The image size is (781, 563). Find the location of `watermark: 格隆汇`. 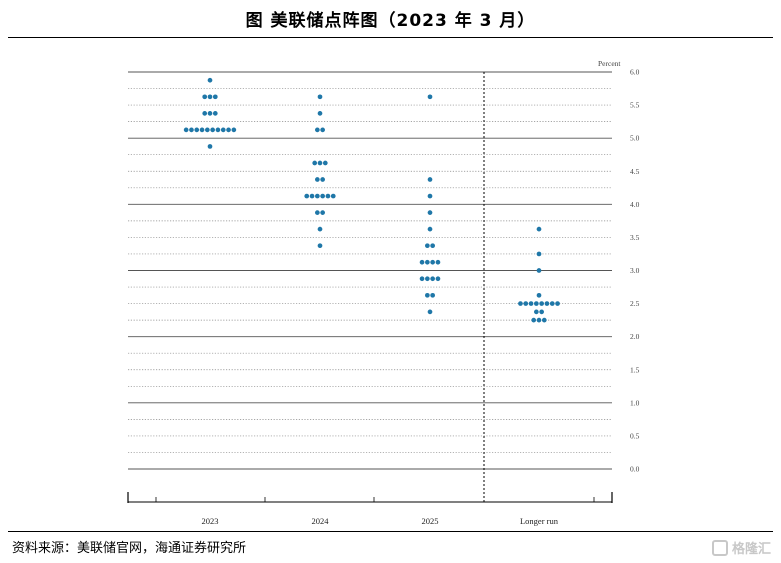

watermark: 格隆汇 is located at coordinates (741, 547).